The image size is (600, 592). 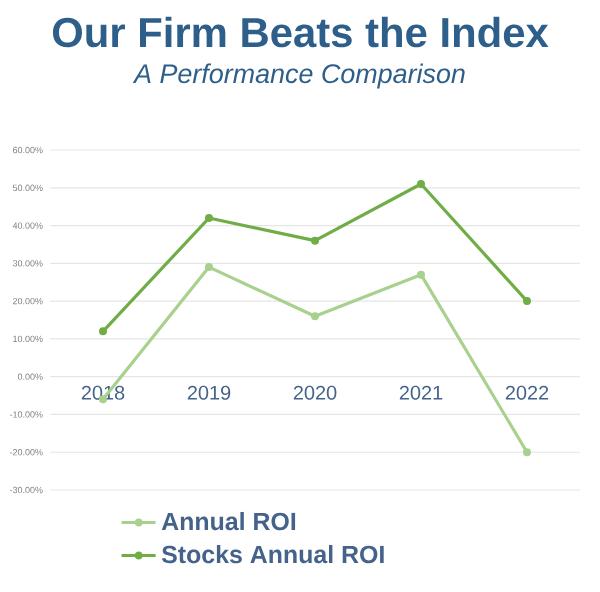 What do you see at coordinates (421, 392) in the screenshot?
I see `x-tick-label: 2021` at bounding box center [421, 392].